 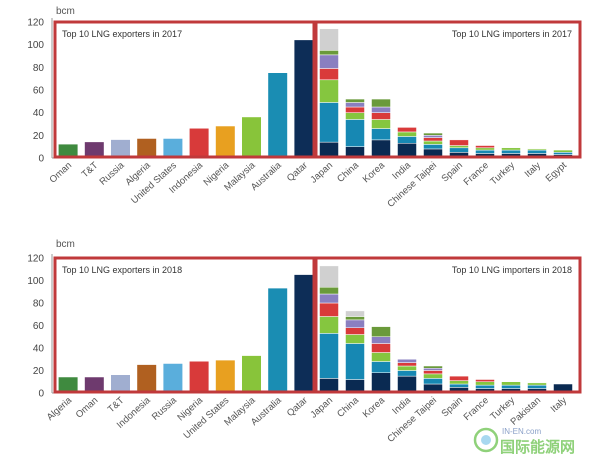 I want to click on watermark-small-text: IN-EN.com, so click(x=521, y=431).